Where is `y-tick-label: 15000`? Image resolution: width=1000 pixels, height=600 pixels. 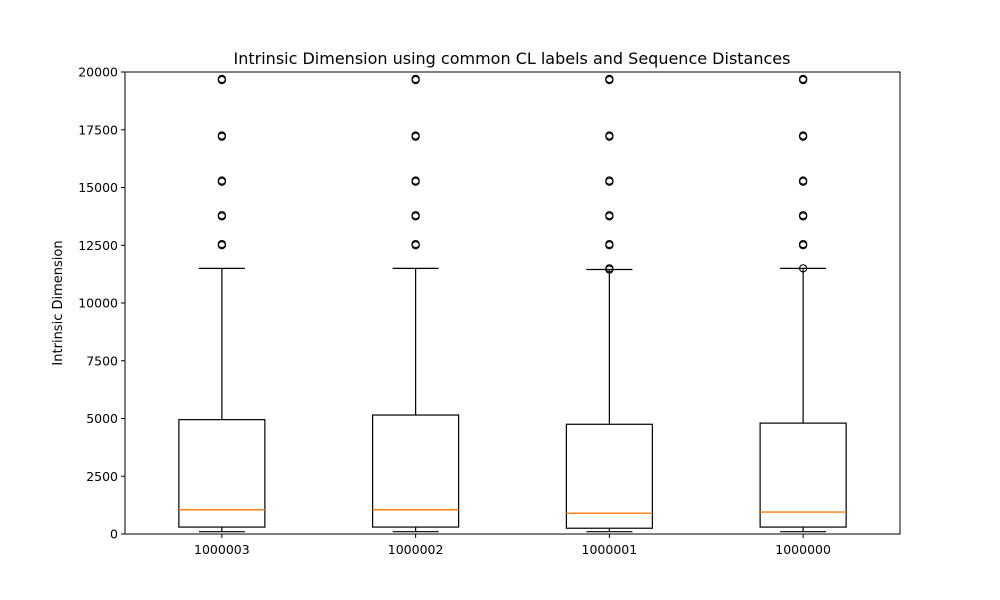 y-tick-label: 15000 is located at coordinates (98, 187).